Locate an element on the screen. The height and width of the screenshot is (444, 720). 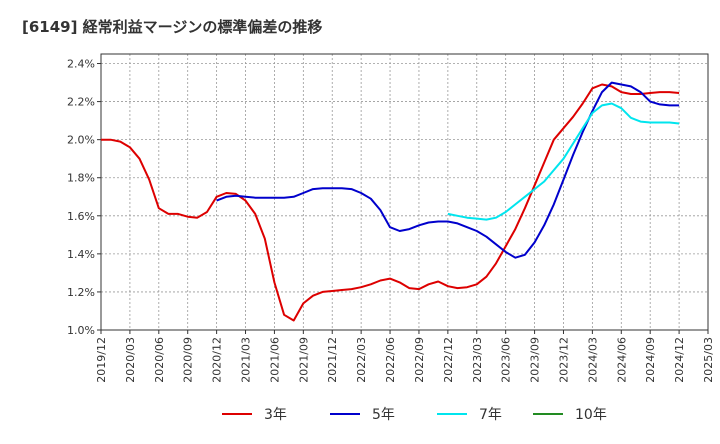
legend-label-1: 5年 is located at coordinates (383, 415).